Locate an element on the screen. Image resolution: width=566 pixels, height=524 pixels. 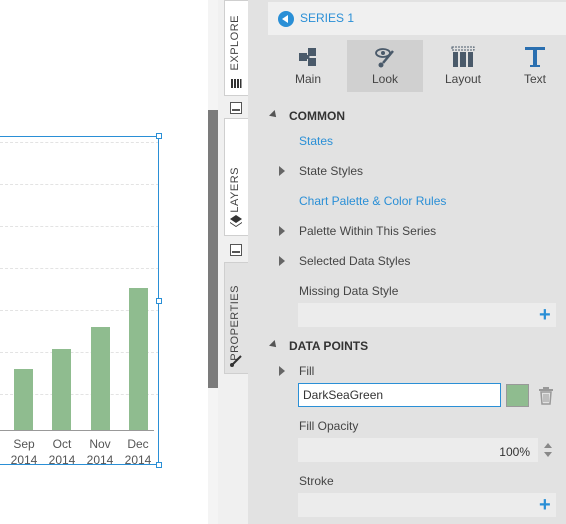
chart-bar-dec is located at coordinates (138, 359).